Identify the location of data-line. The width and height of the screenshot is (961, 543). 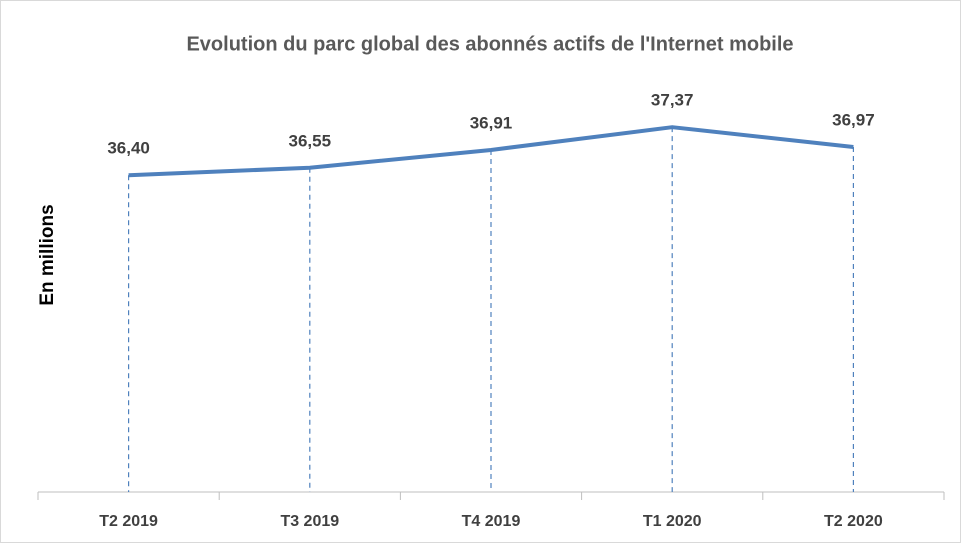
(491, 151).